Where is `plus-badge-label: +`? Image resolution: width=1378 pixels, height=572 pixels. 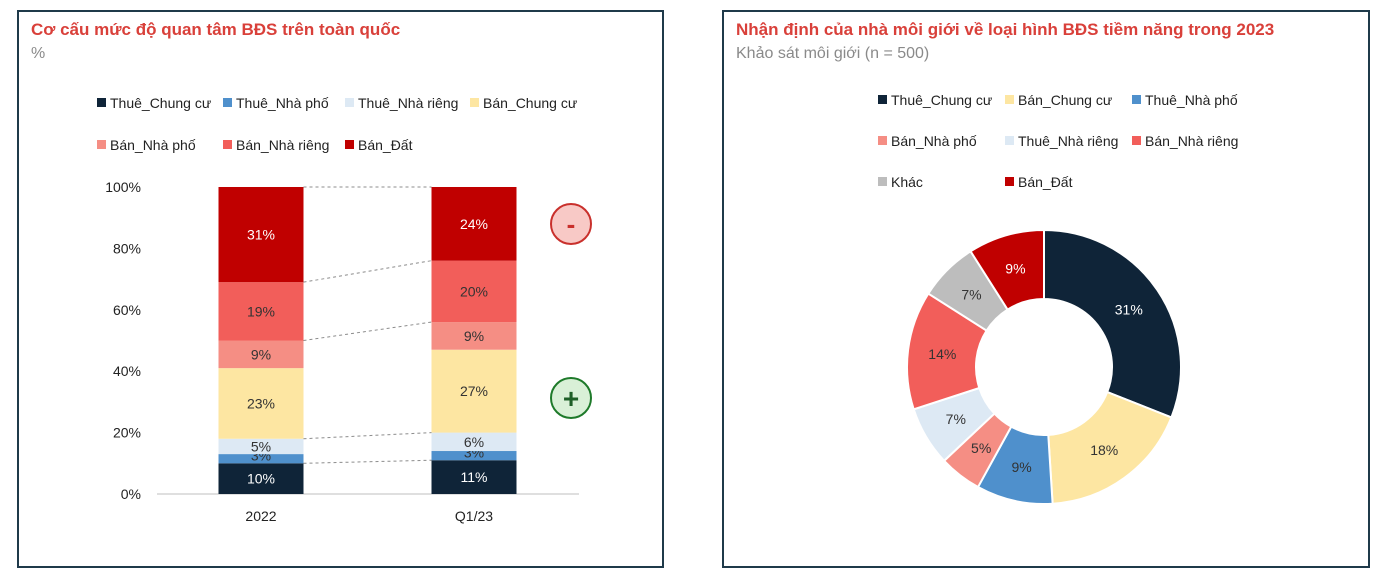
plus-badge-label: + is located at coordinates (571, 398).